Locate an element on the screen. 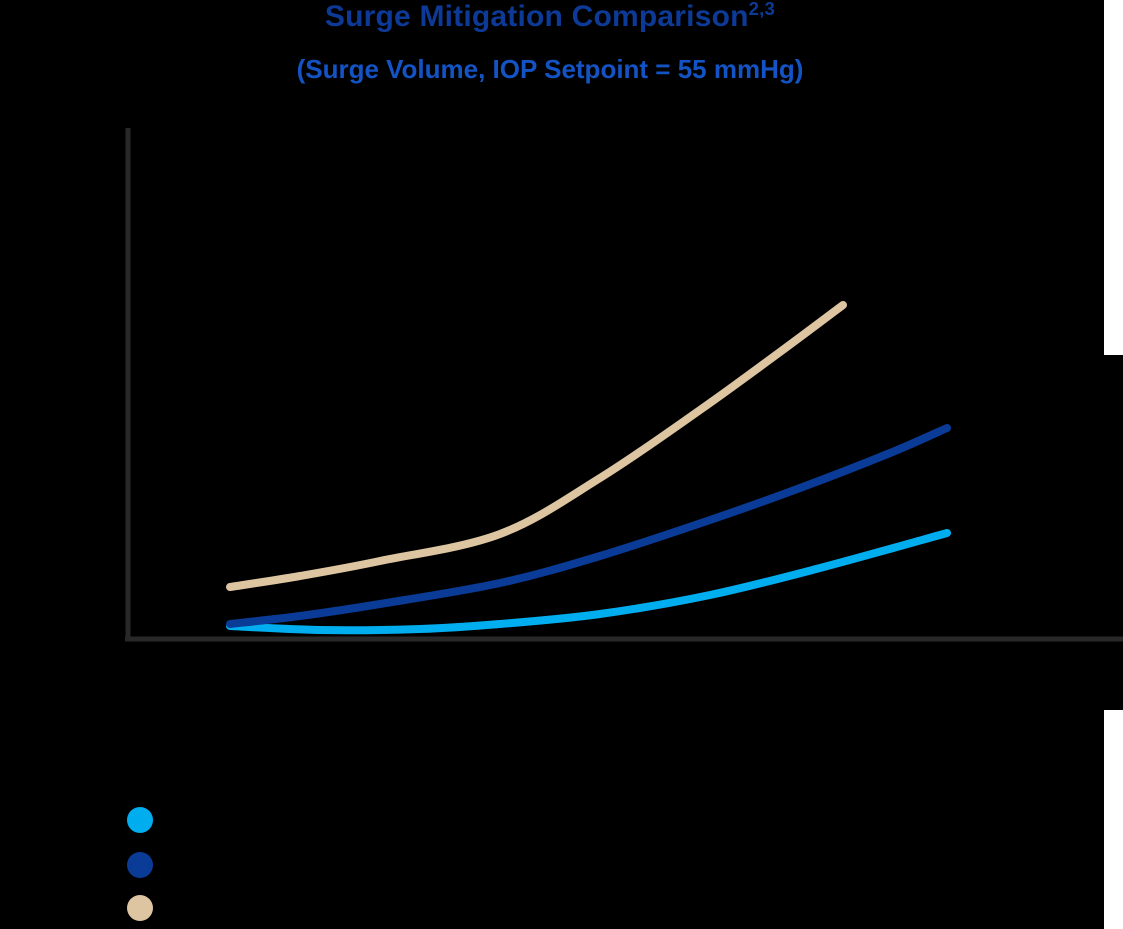 The image size is (1123, 929). chart-title-text: Surge Mitigation Comparison is located at coordinates (536, 16).